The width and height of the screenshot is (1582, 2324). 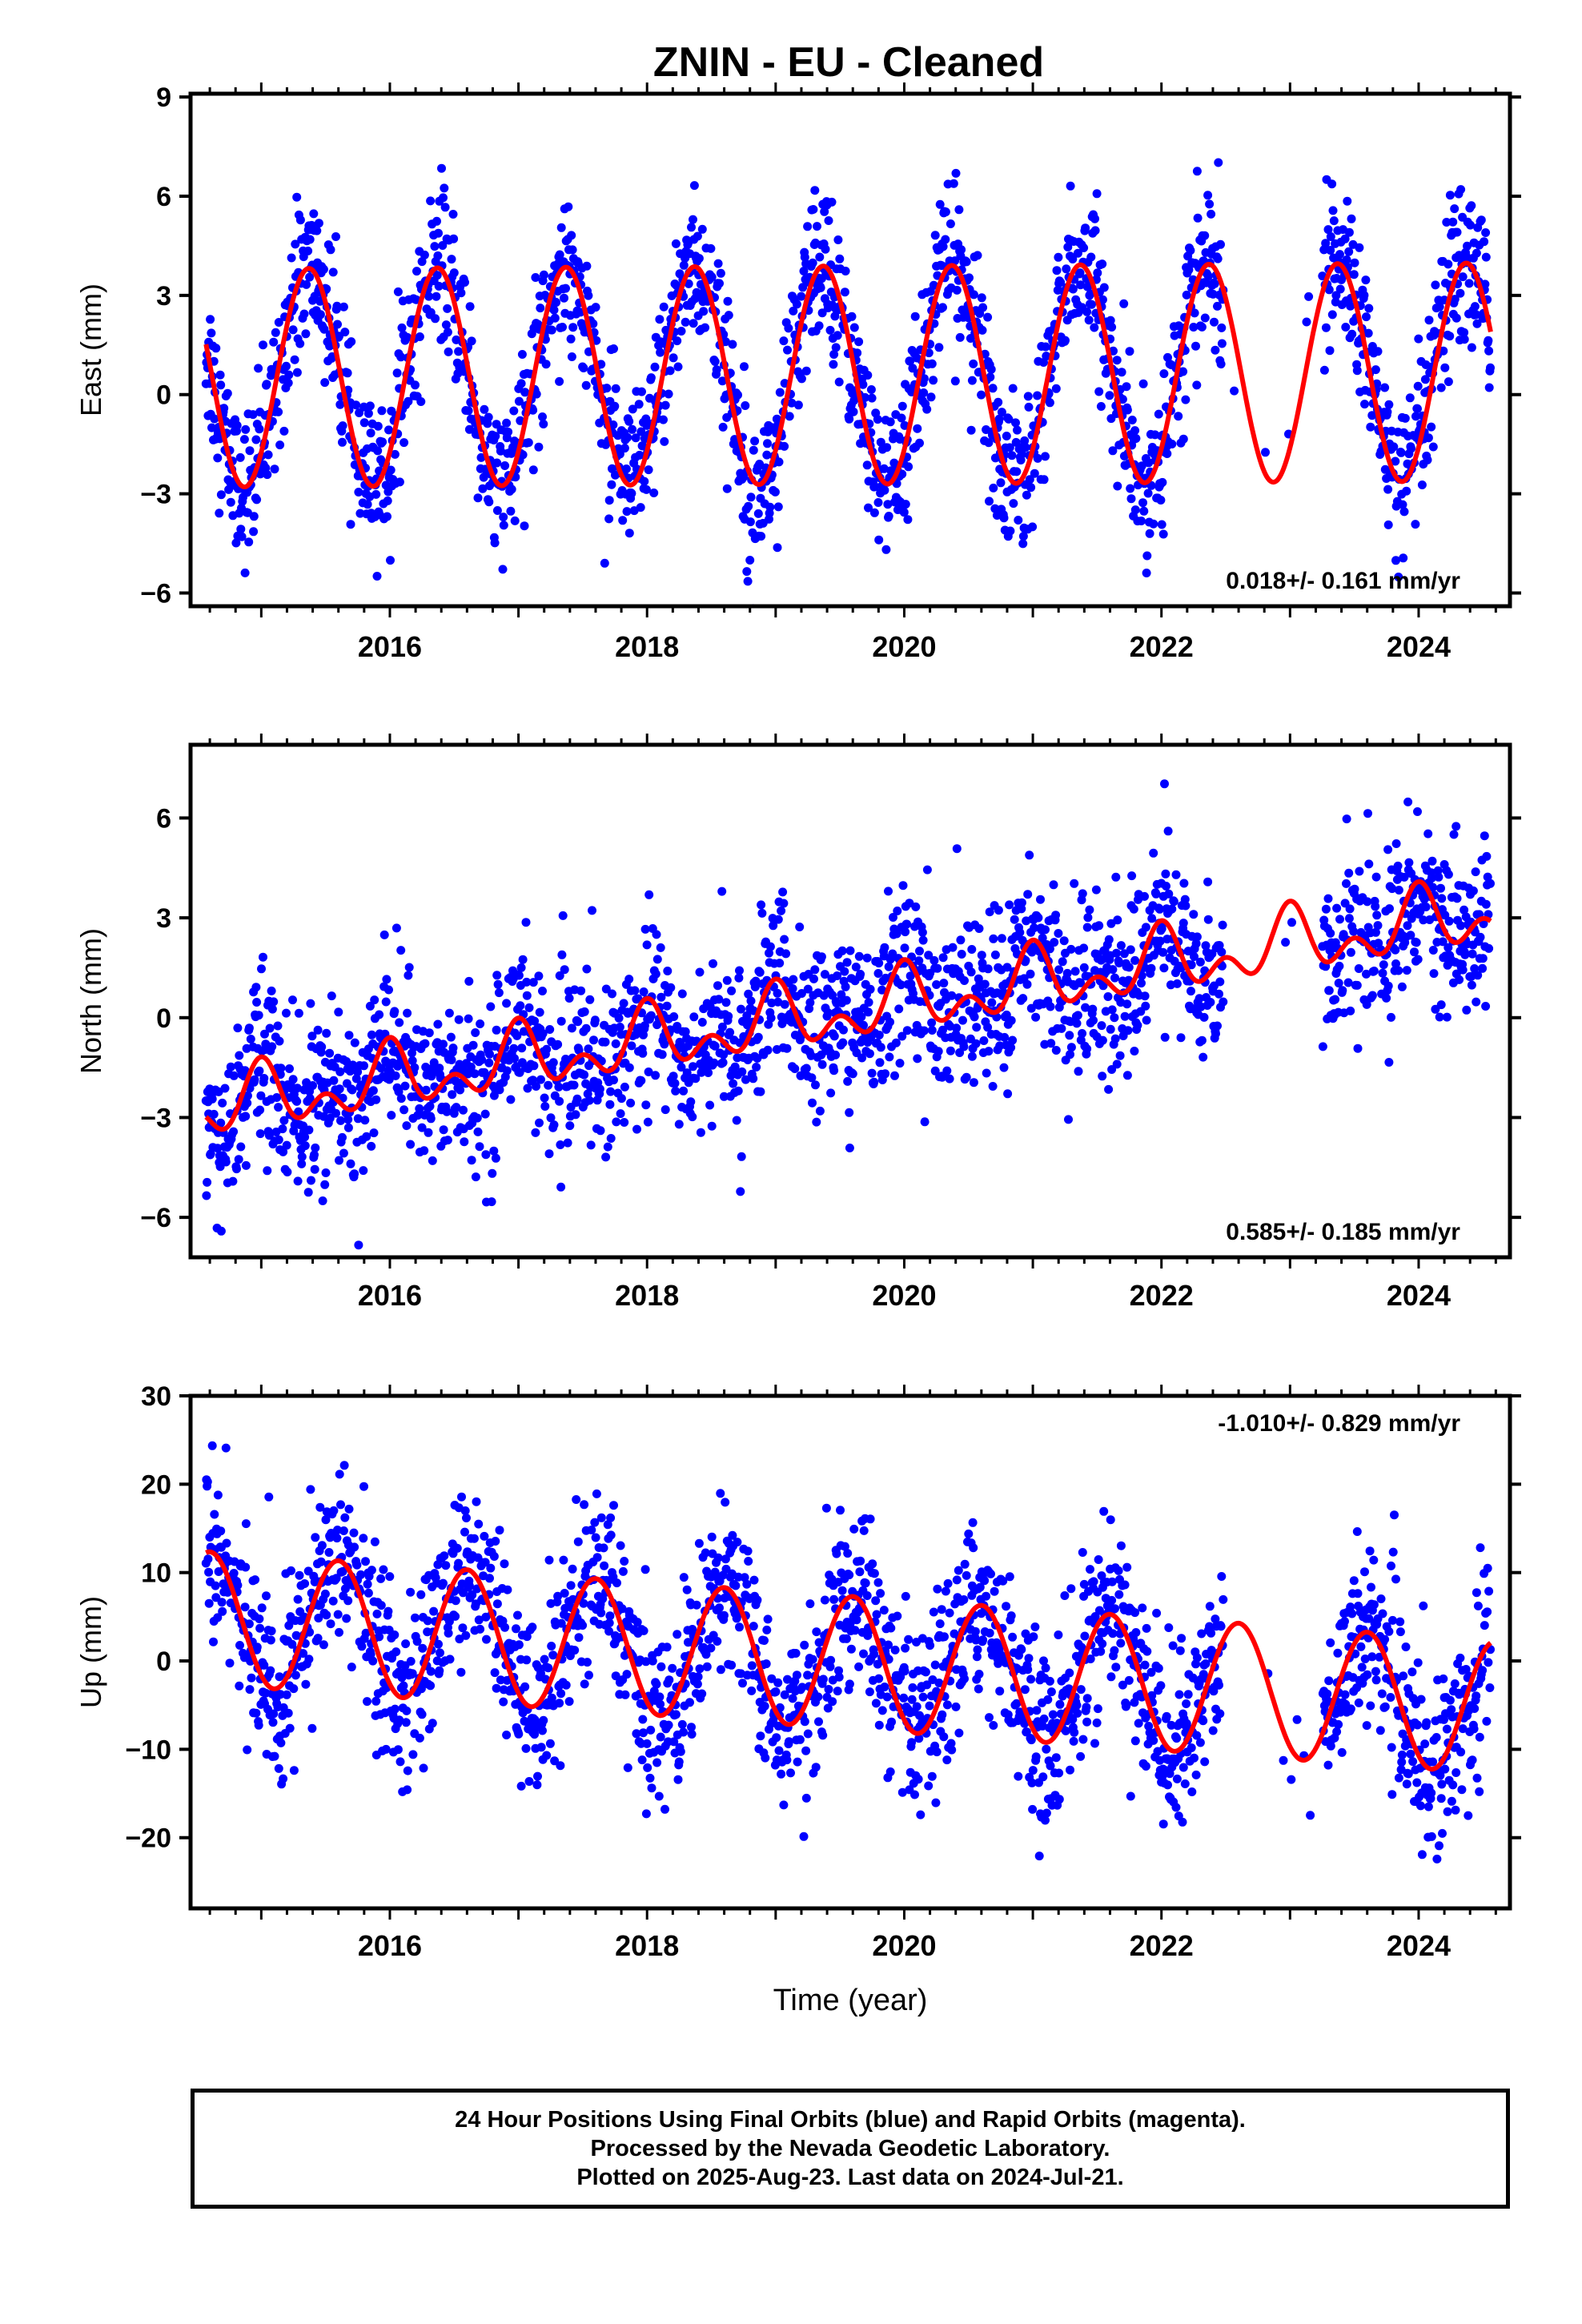 What do you see at coordinates (164, 296) in the screenshot?
I see `y-tick-label: 3` at bounding box center [164, 296].